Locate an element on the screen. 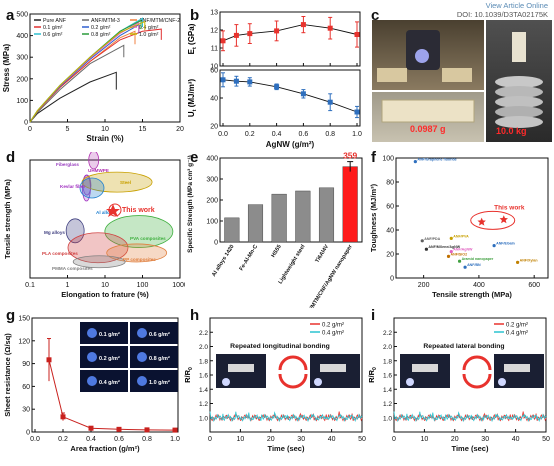  y-tick-label: 500 is located at coordinates (22, 15).